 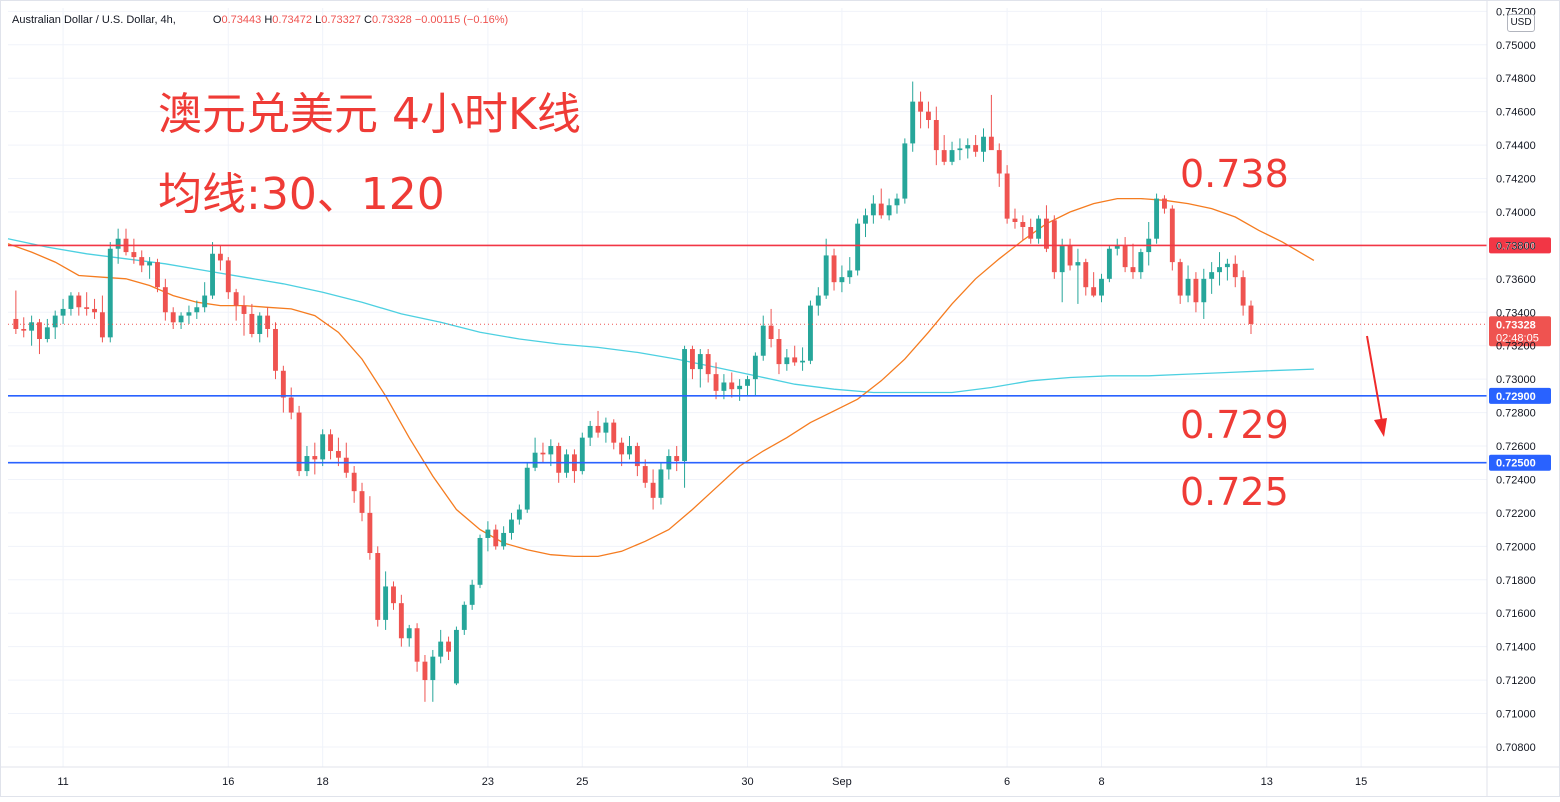 What do you see at coordinates (1516, 547) in the screenshot?
I see `y-tick-label: 0.72000` at bounding box center [1516, 547].